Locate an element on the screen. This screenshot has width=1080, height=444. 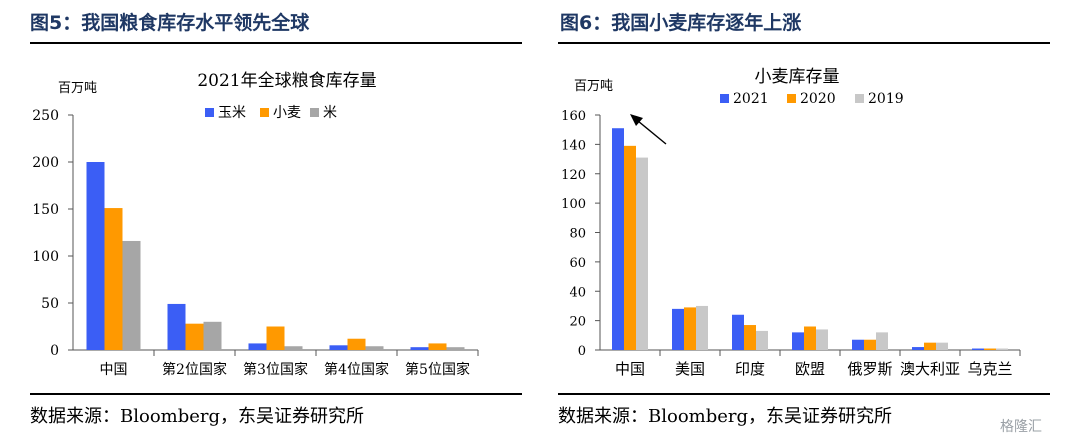
chart1-bottom-rule is located at coordinates (276, 394).